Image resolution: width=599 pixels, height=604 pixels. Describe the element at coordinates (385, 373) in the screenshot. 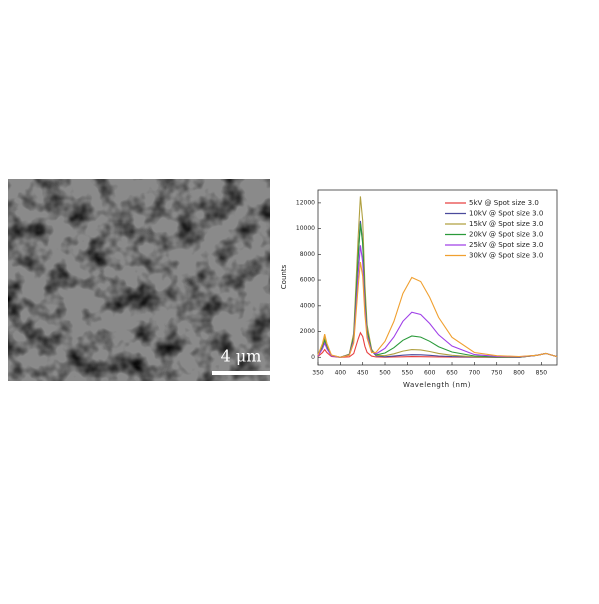

I see `x-tick-label: 500` at that location.